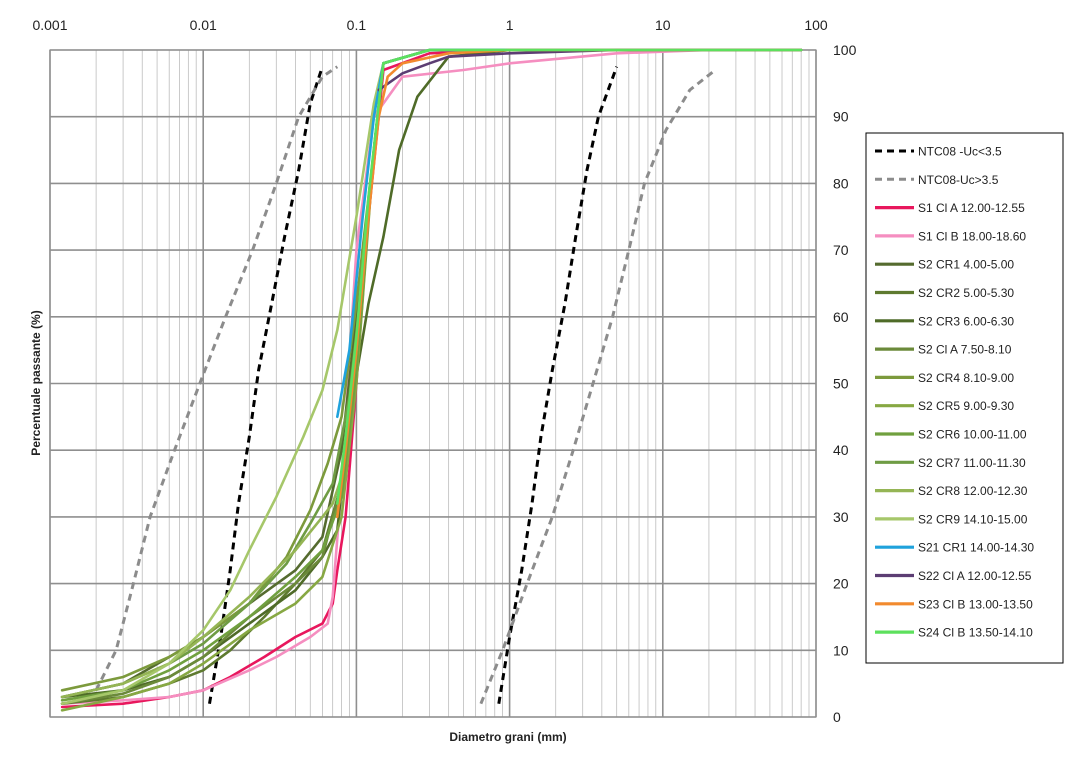 Image resolution: width=1078 pixels, height=761 pixels. What do you see at coordinates (841, 250) in the screenshot?
I see `y-tick-label: 70` at bounding box center [841, 250].